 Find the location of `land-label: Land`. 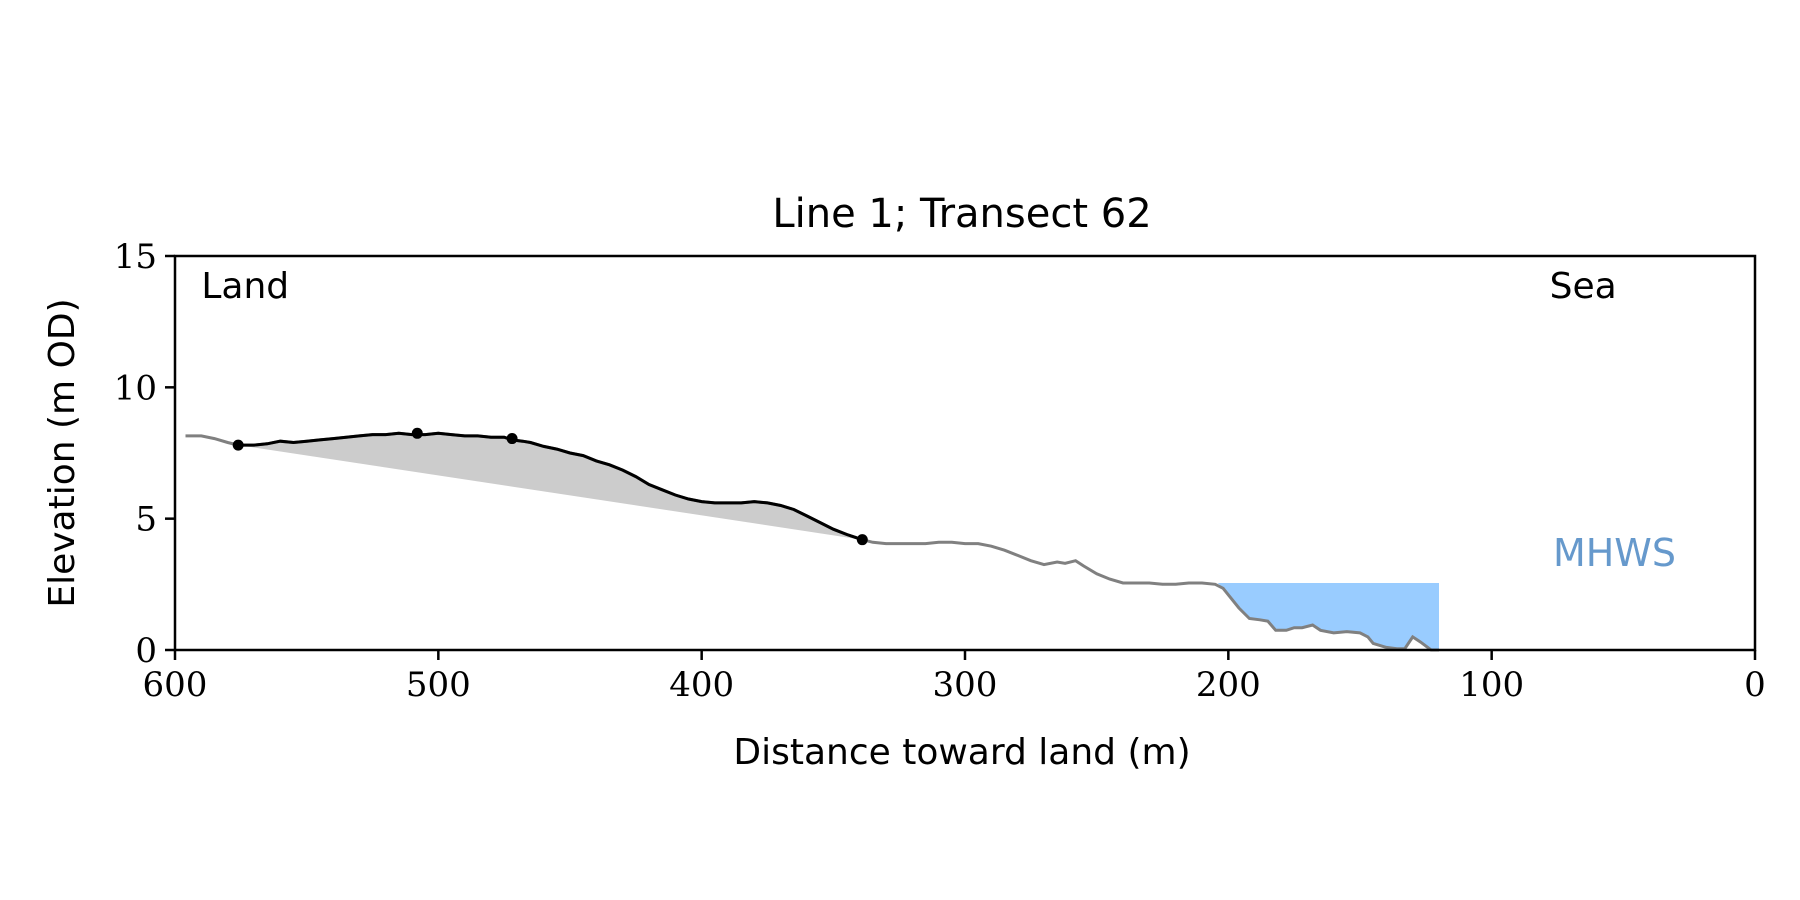

land-label: Land is located at coordinates (245, 286).